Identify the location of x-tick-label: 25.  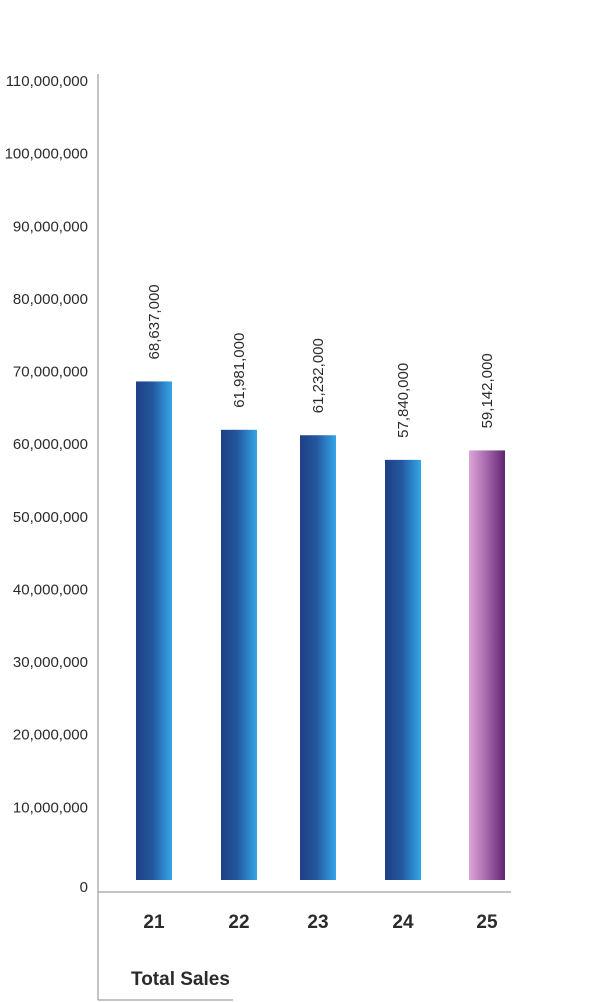
(487, 922).